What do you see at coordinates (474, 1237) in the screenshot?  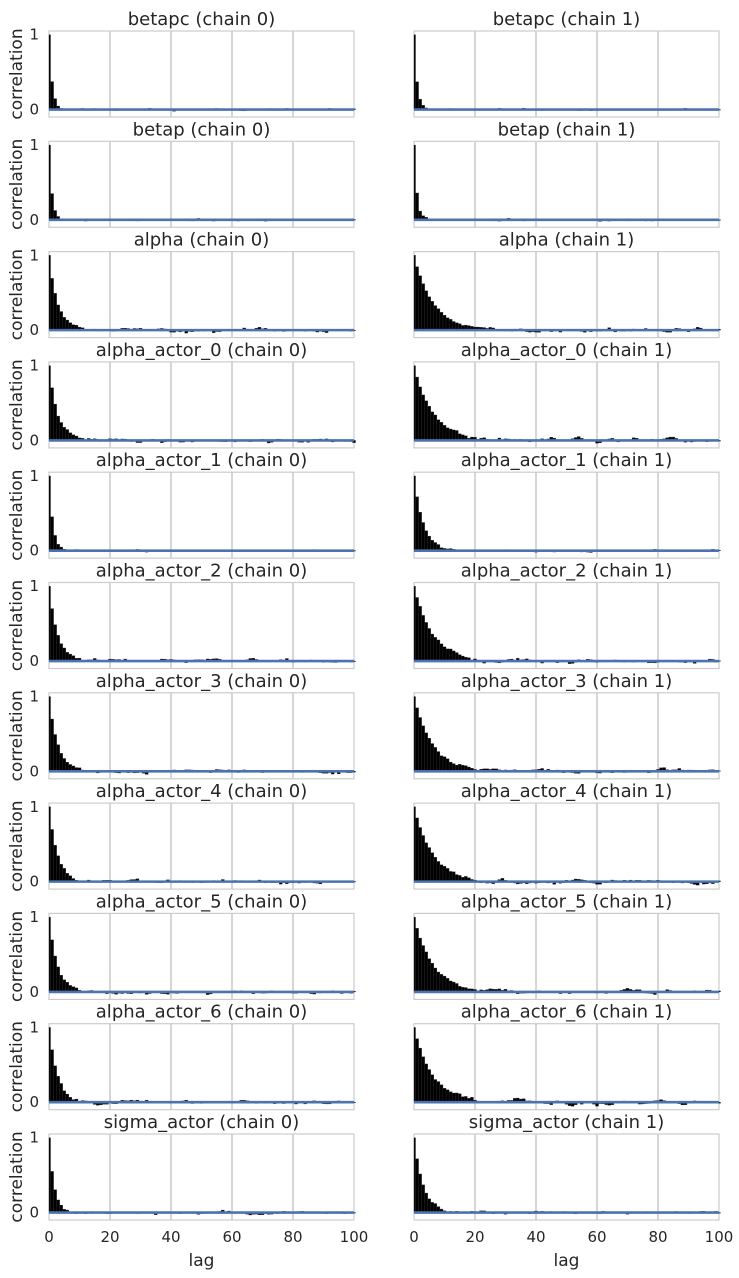 I see `x-tick-label: 20` at bounding box center [474, 1237].